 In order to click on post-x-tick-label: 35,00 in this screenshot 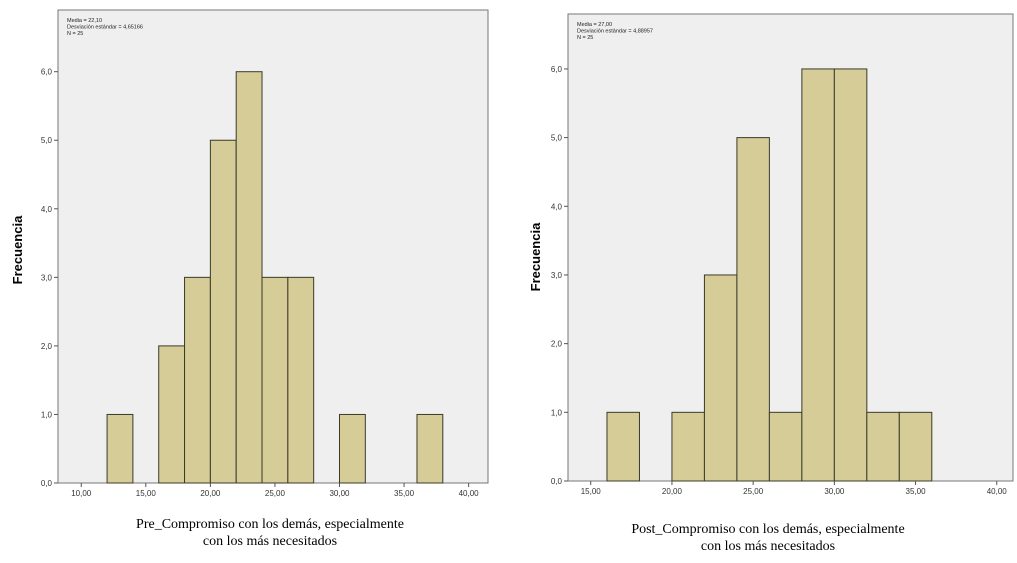, I will do `click(916, 491)`.